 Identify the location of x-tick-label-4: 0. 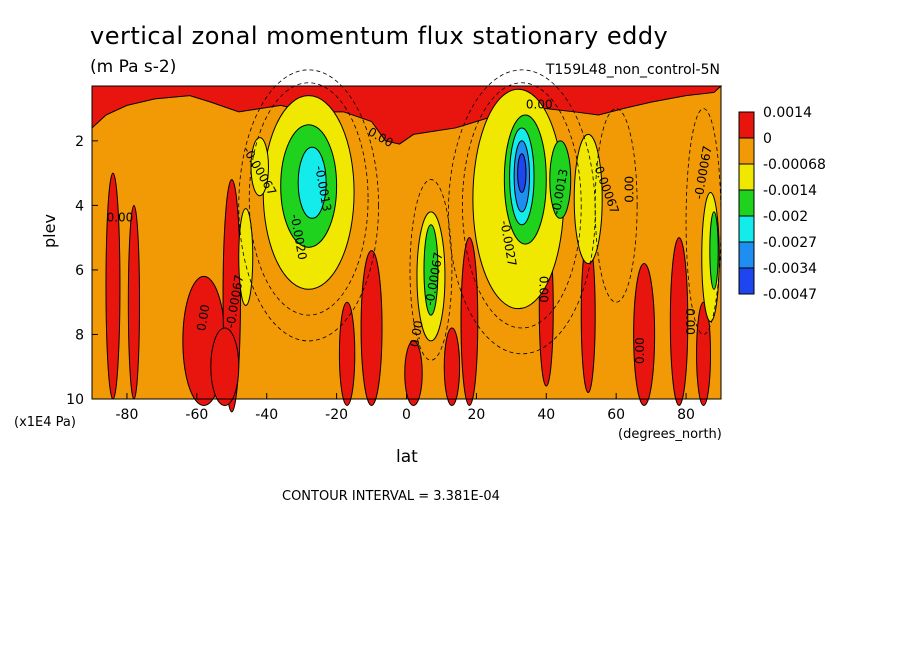
(406, 415).